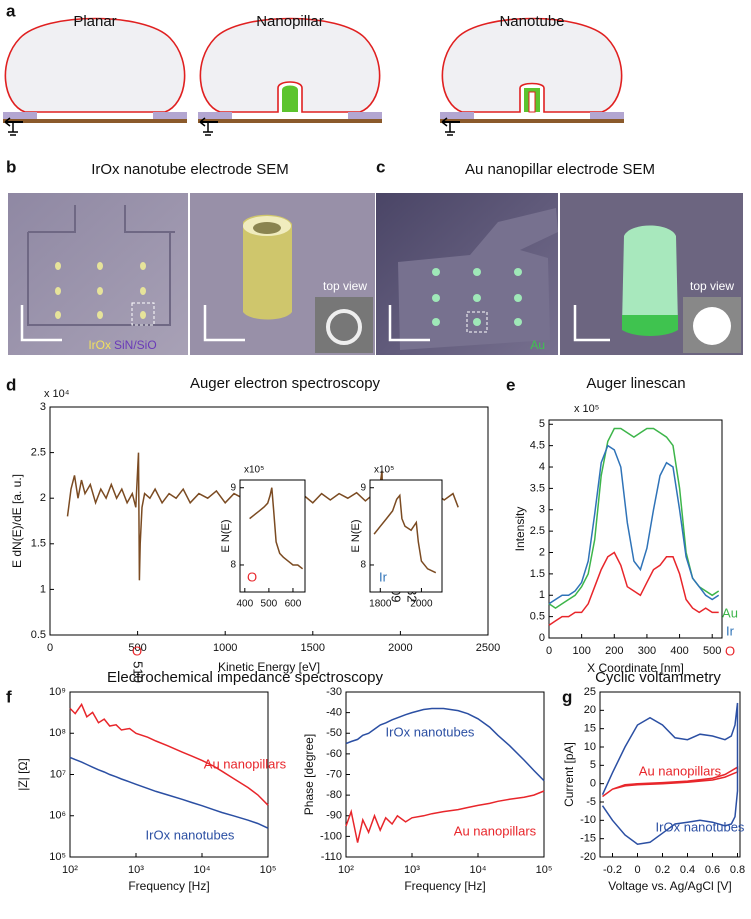  I want to click on y-axis-label: E N(E), so click(356, 536).